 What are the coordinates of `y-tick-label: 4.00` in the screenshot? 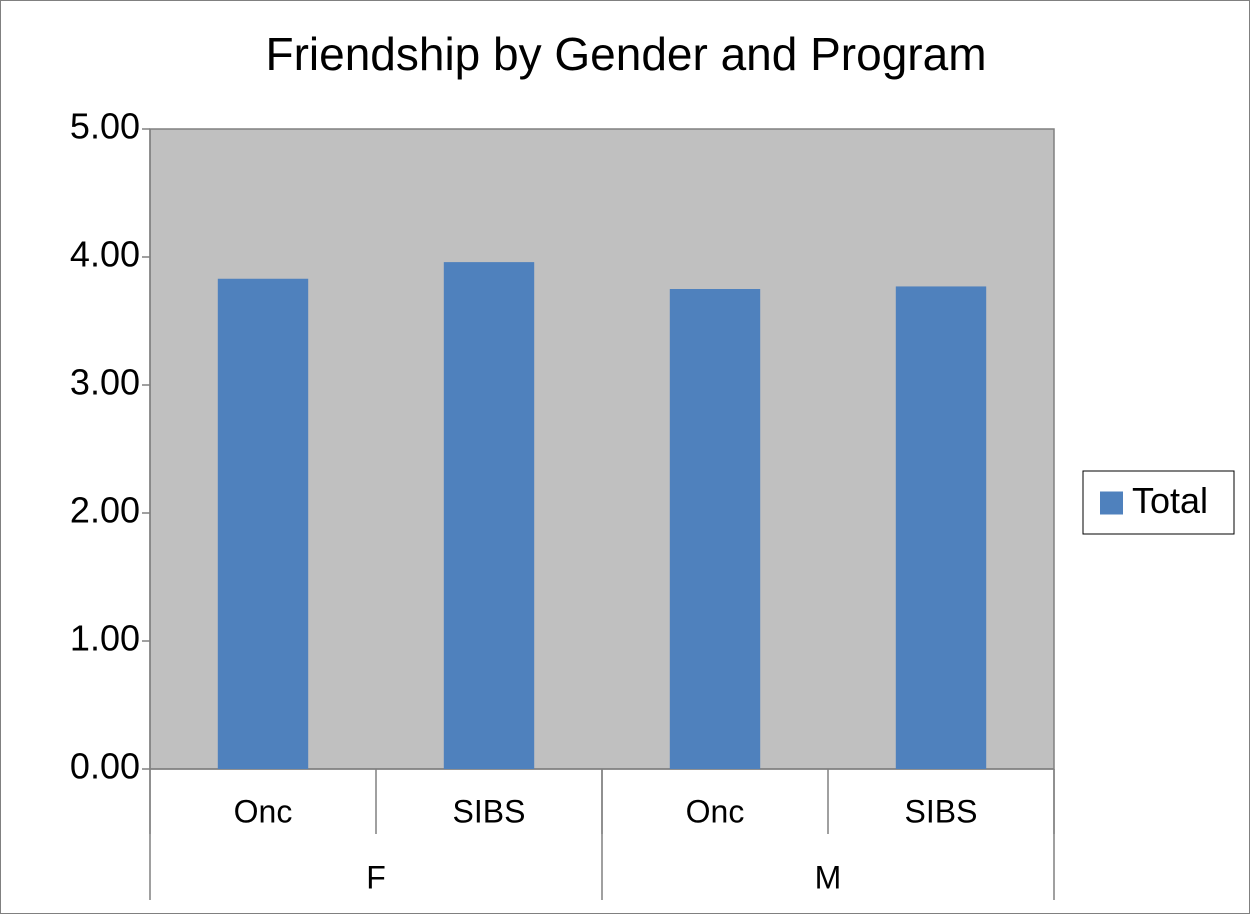 It's located at (105, 254).